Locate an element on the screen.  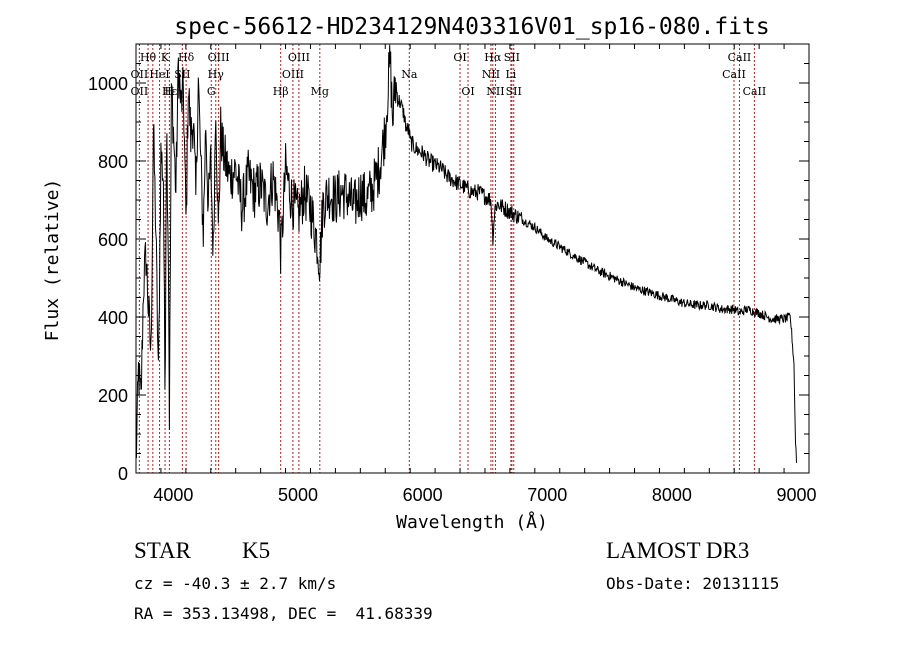
y-tick-label: 800 is located at coordinates (113, 162).